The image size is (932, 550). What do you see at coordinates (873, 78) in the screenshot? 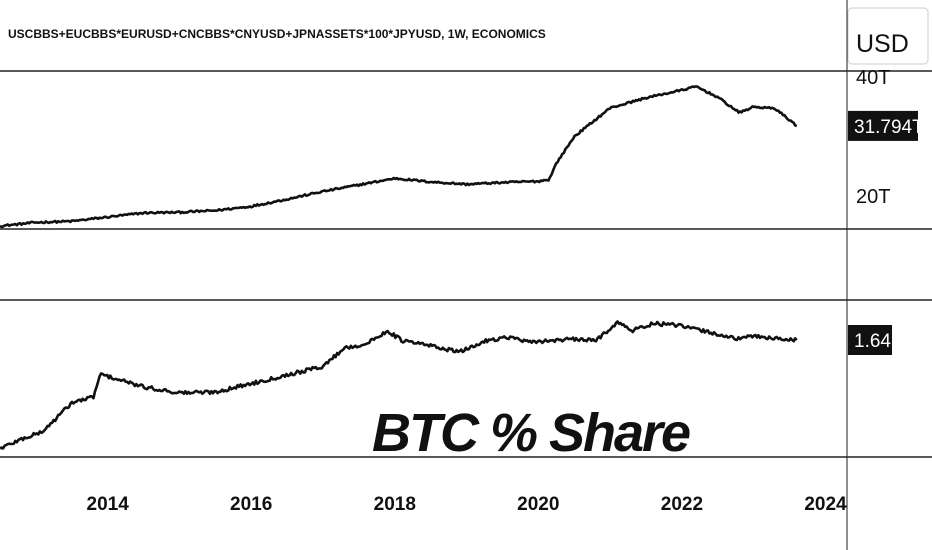
I see `y-tick-label: 40T` at bounding box center [873, 78].